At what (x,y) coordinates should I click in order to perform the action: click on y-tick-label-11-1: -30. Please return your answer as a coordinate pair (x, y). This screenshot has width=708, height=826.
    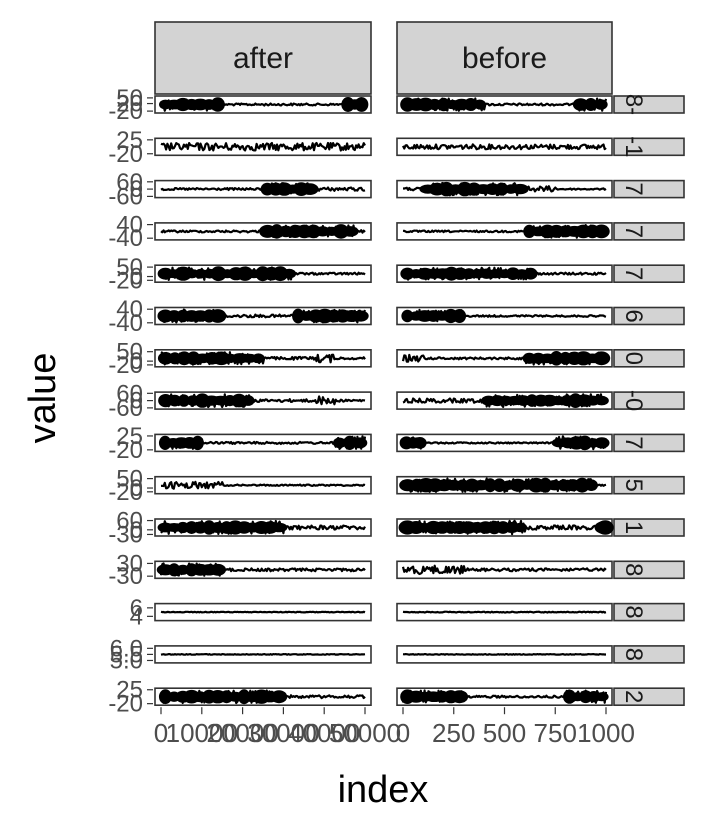
    Looking at the image, I should click on (125, 576).